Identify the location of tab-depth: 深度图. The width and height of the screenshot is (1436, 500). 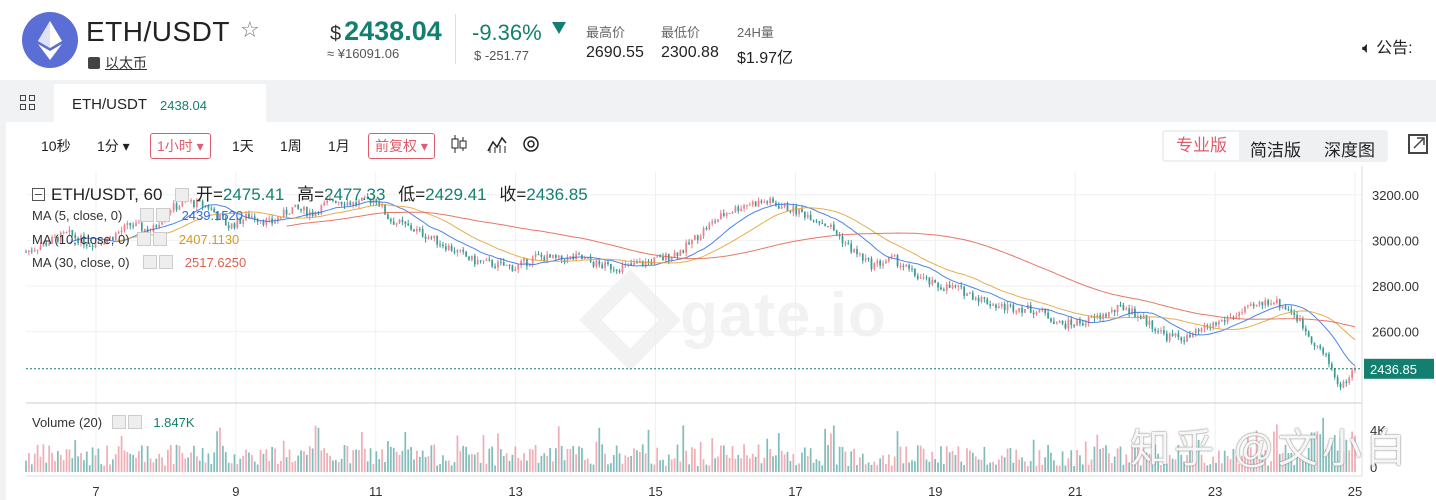
(1349, 150).